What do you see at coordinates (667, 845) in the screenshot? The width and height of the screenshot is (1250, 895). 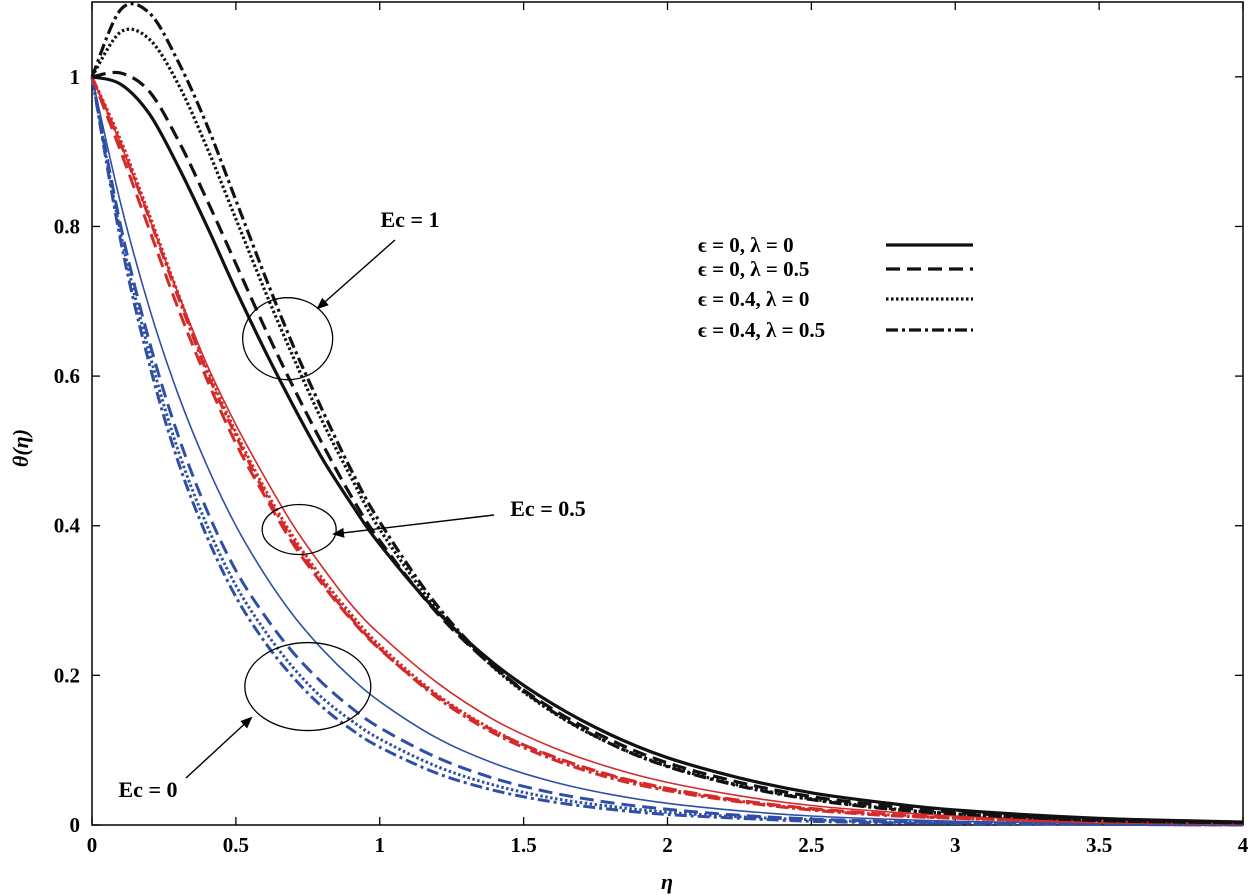 I see `x-tick-label: 2` at bounding box center [667, 845].